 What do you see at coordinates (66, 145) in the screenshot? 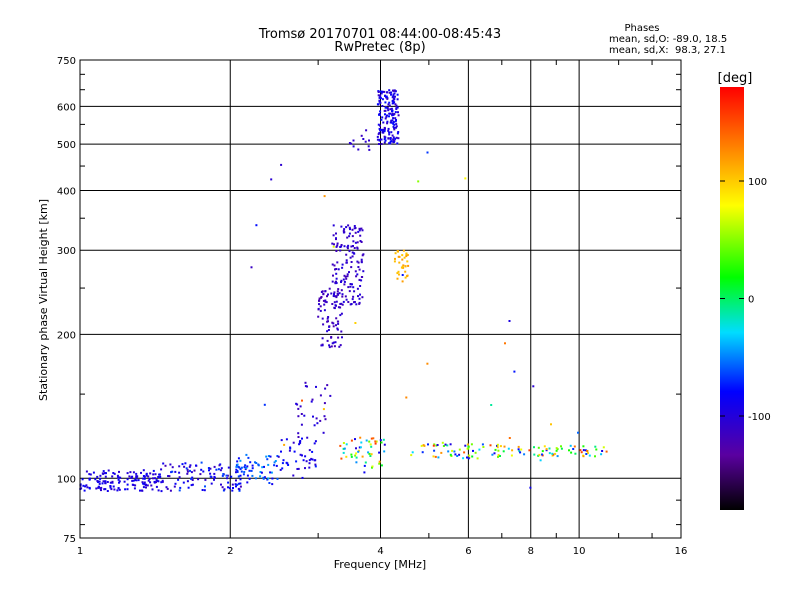
I see `y-tick-label: 500` at bounding box center [66, 145].